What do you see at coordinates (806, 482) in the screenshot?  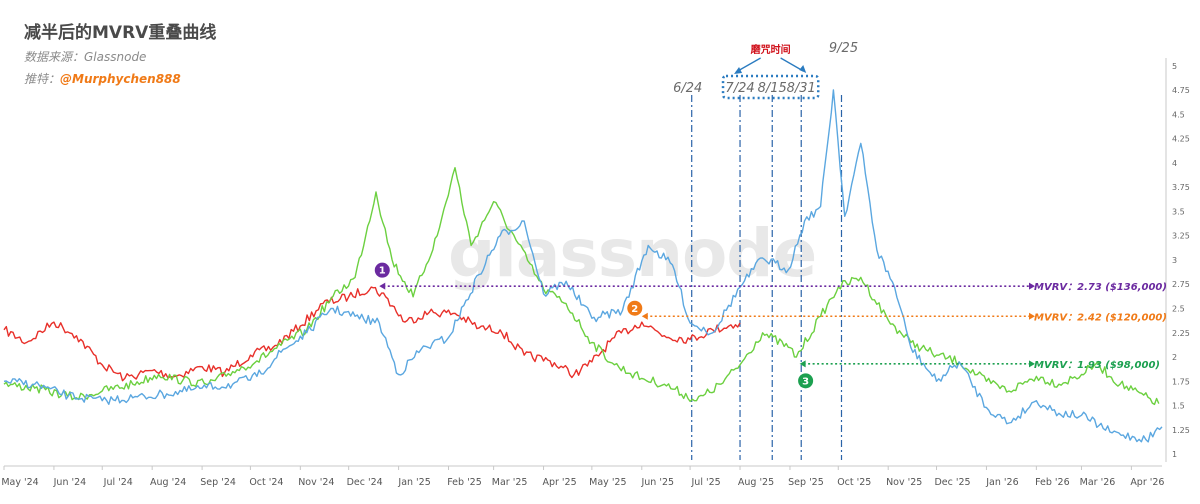 I see `x-tick-label: Sep '25` at bounding box center [806, 482].